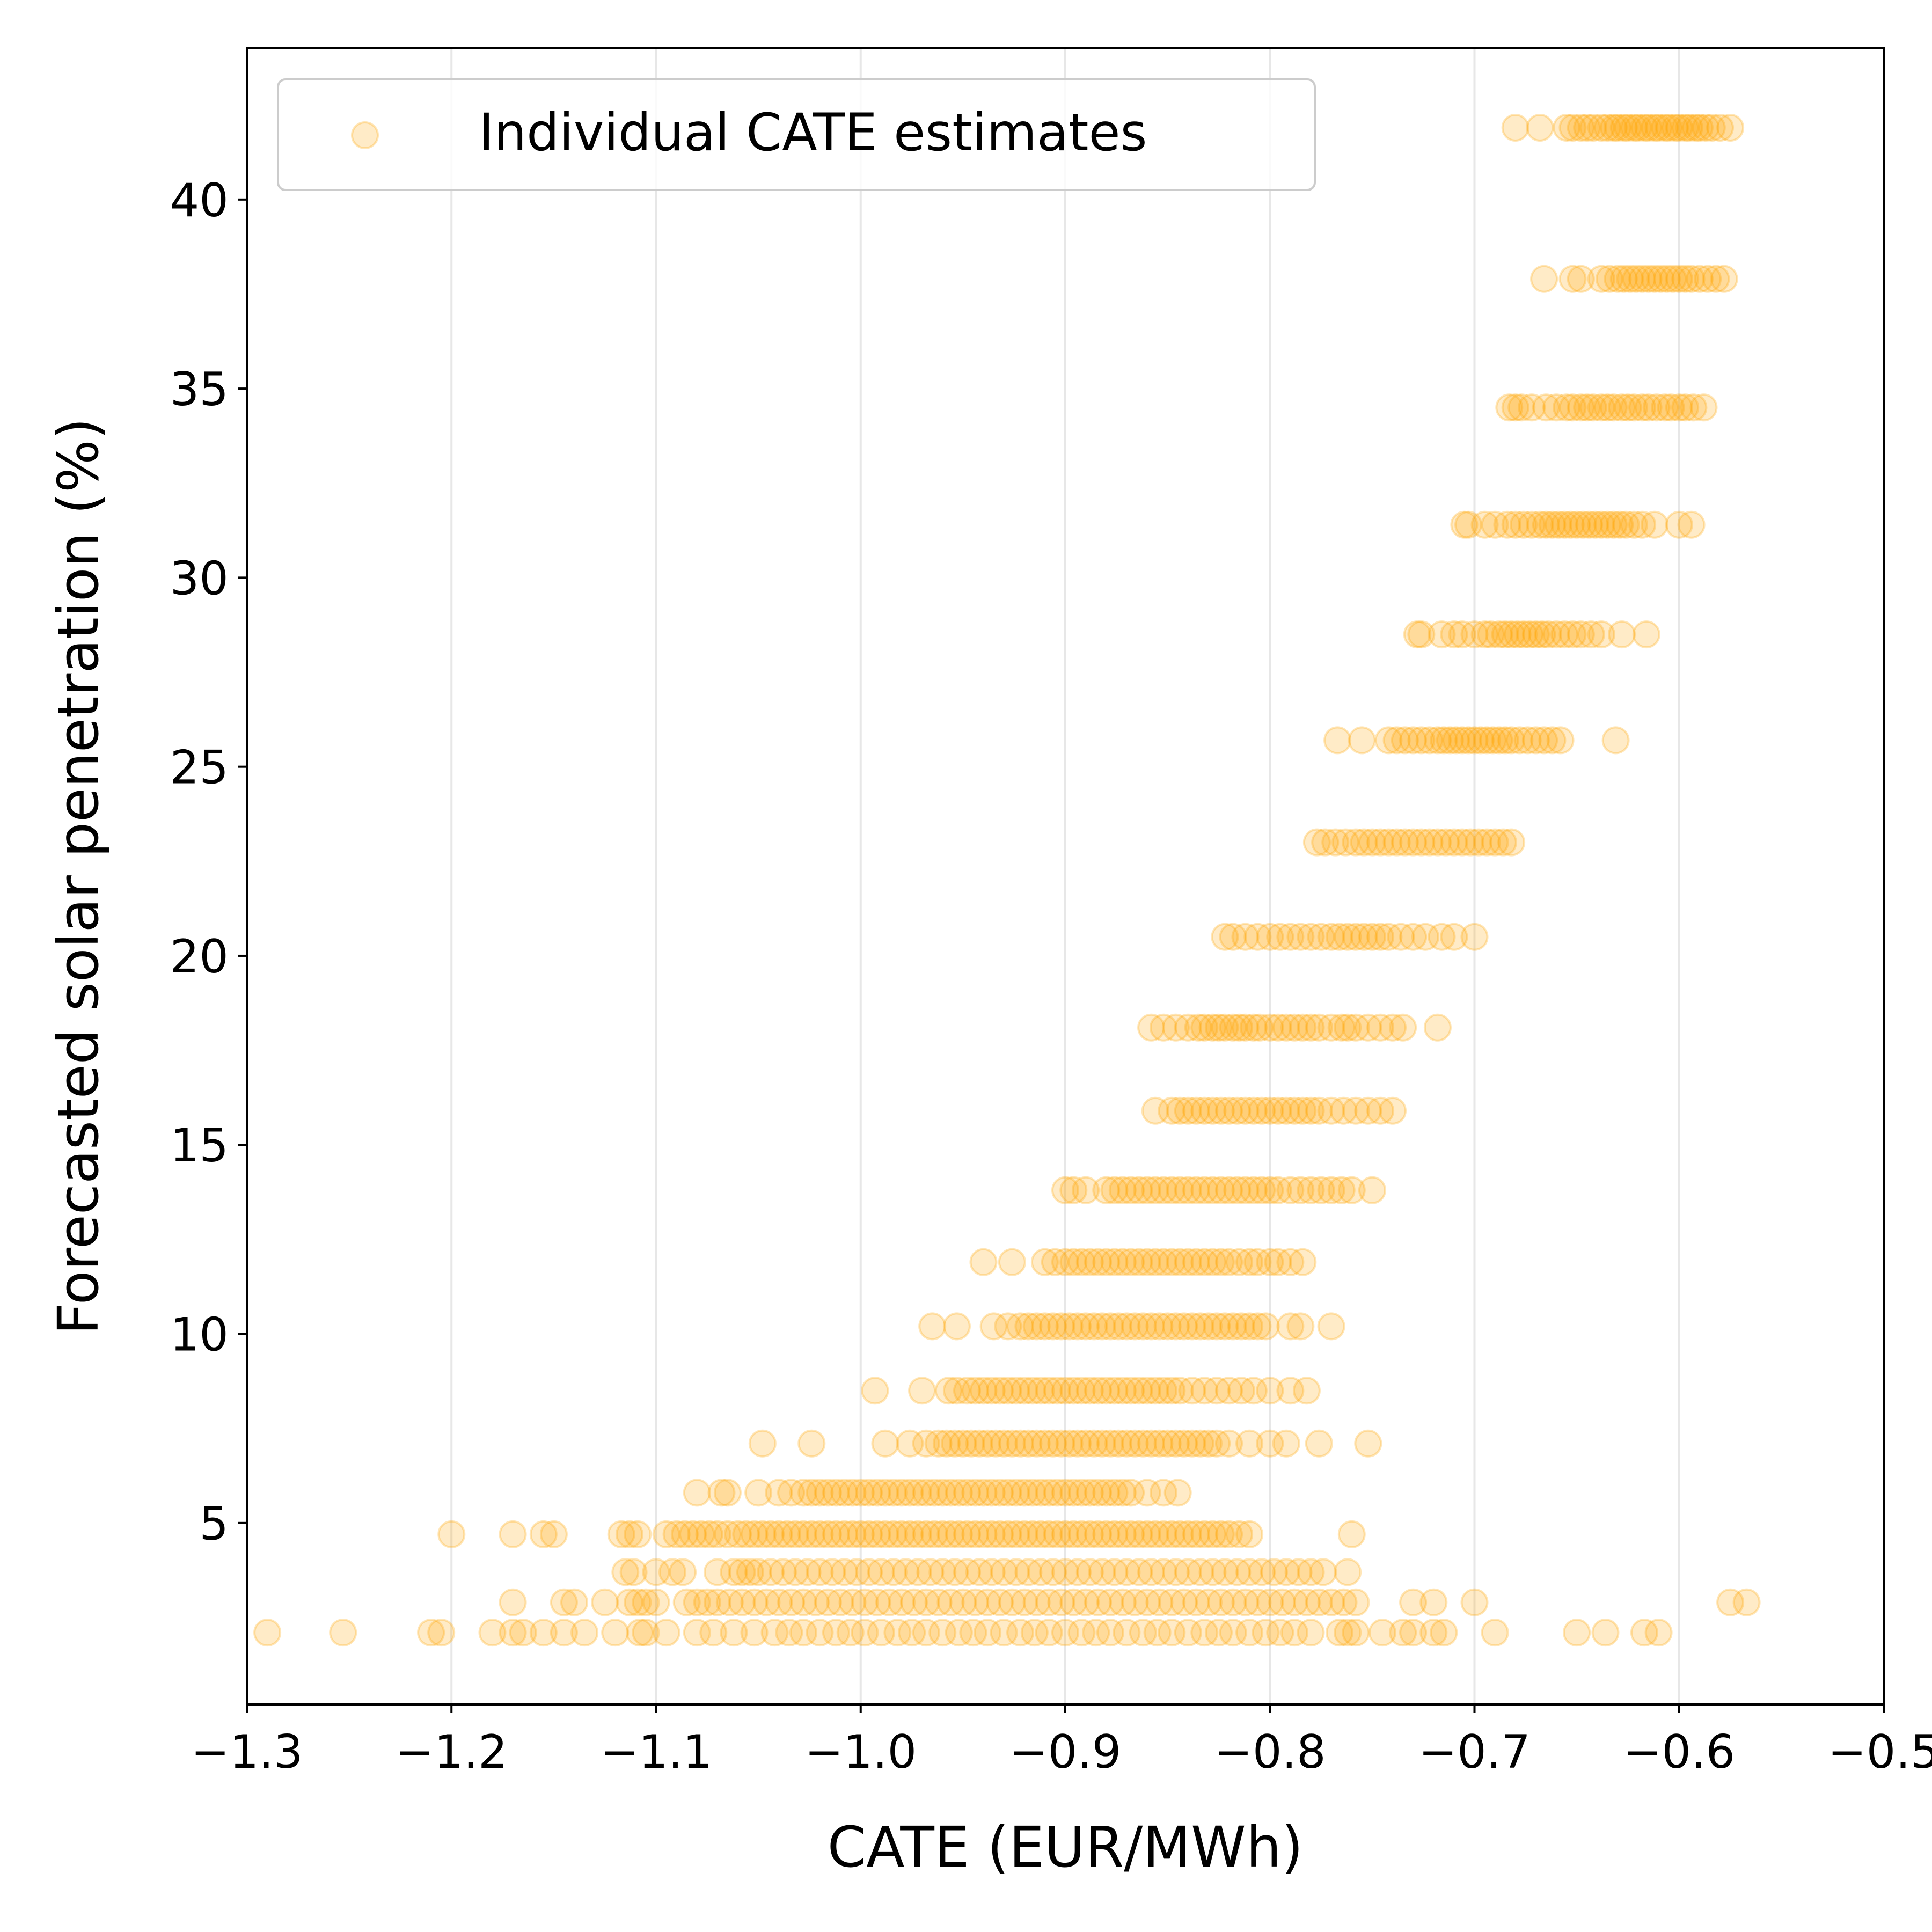  Describe the element at coordinates (1270, 1752) in the screenshot. I see `x-tick-label: −0.8` at that location.